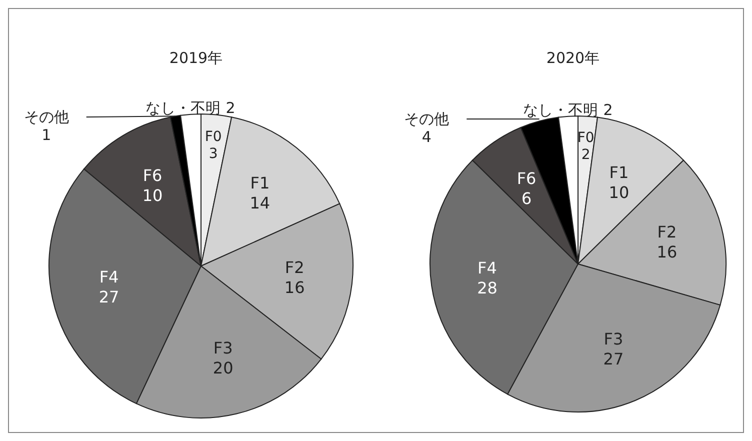 This screenshot has width=752, height=441. What do you see at coordinates (213, 154) in the screenshot?
I see `data-label: 3` at bounding box center [213, 154].